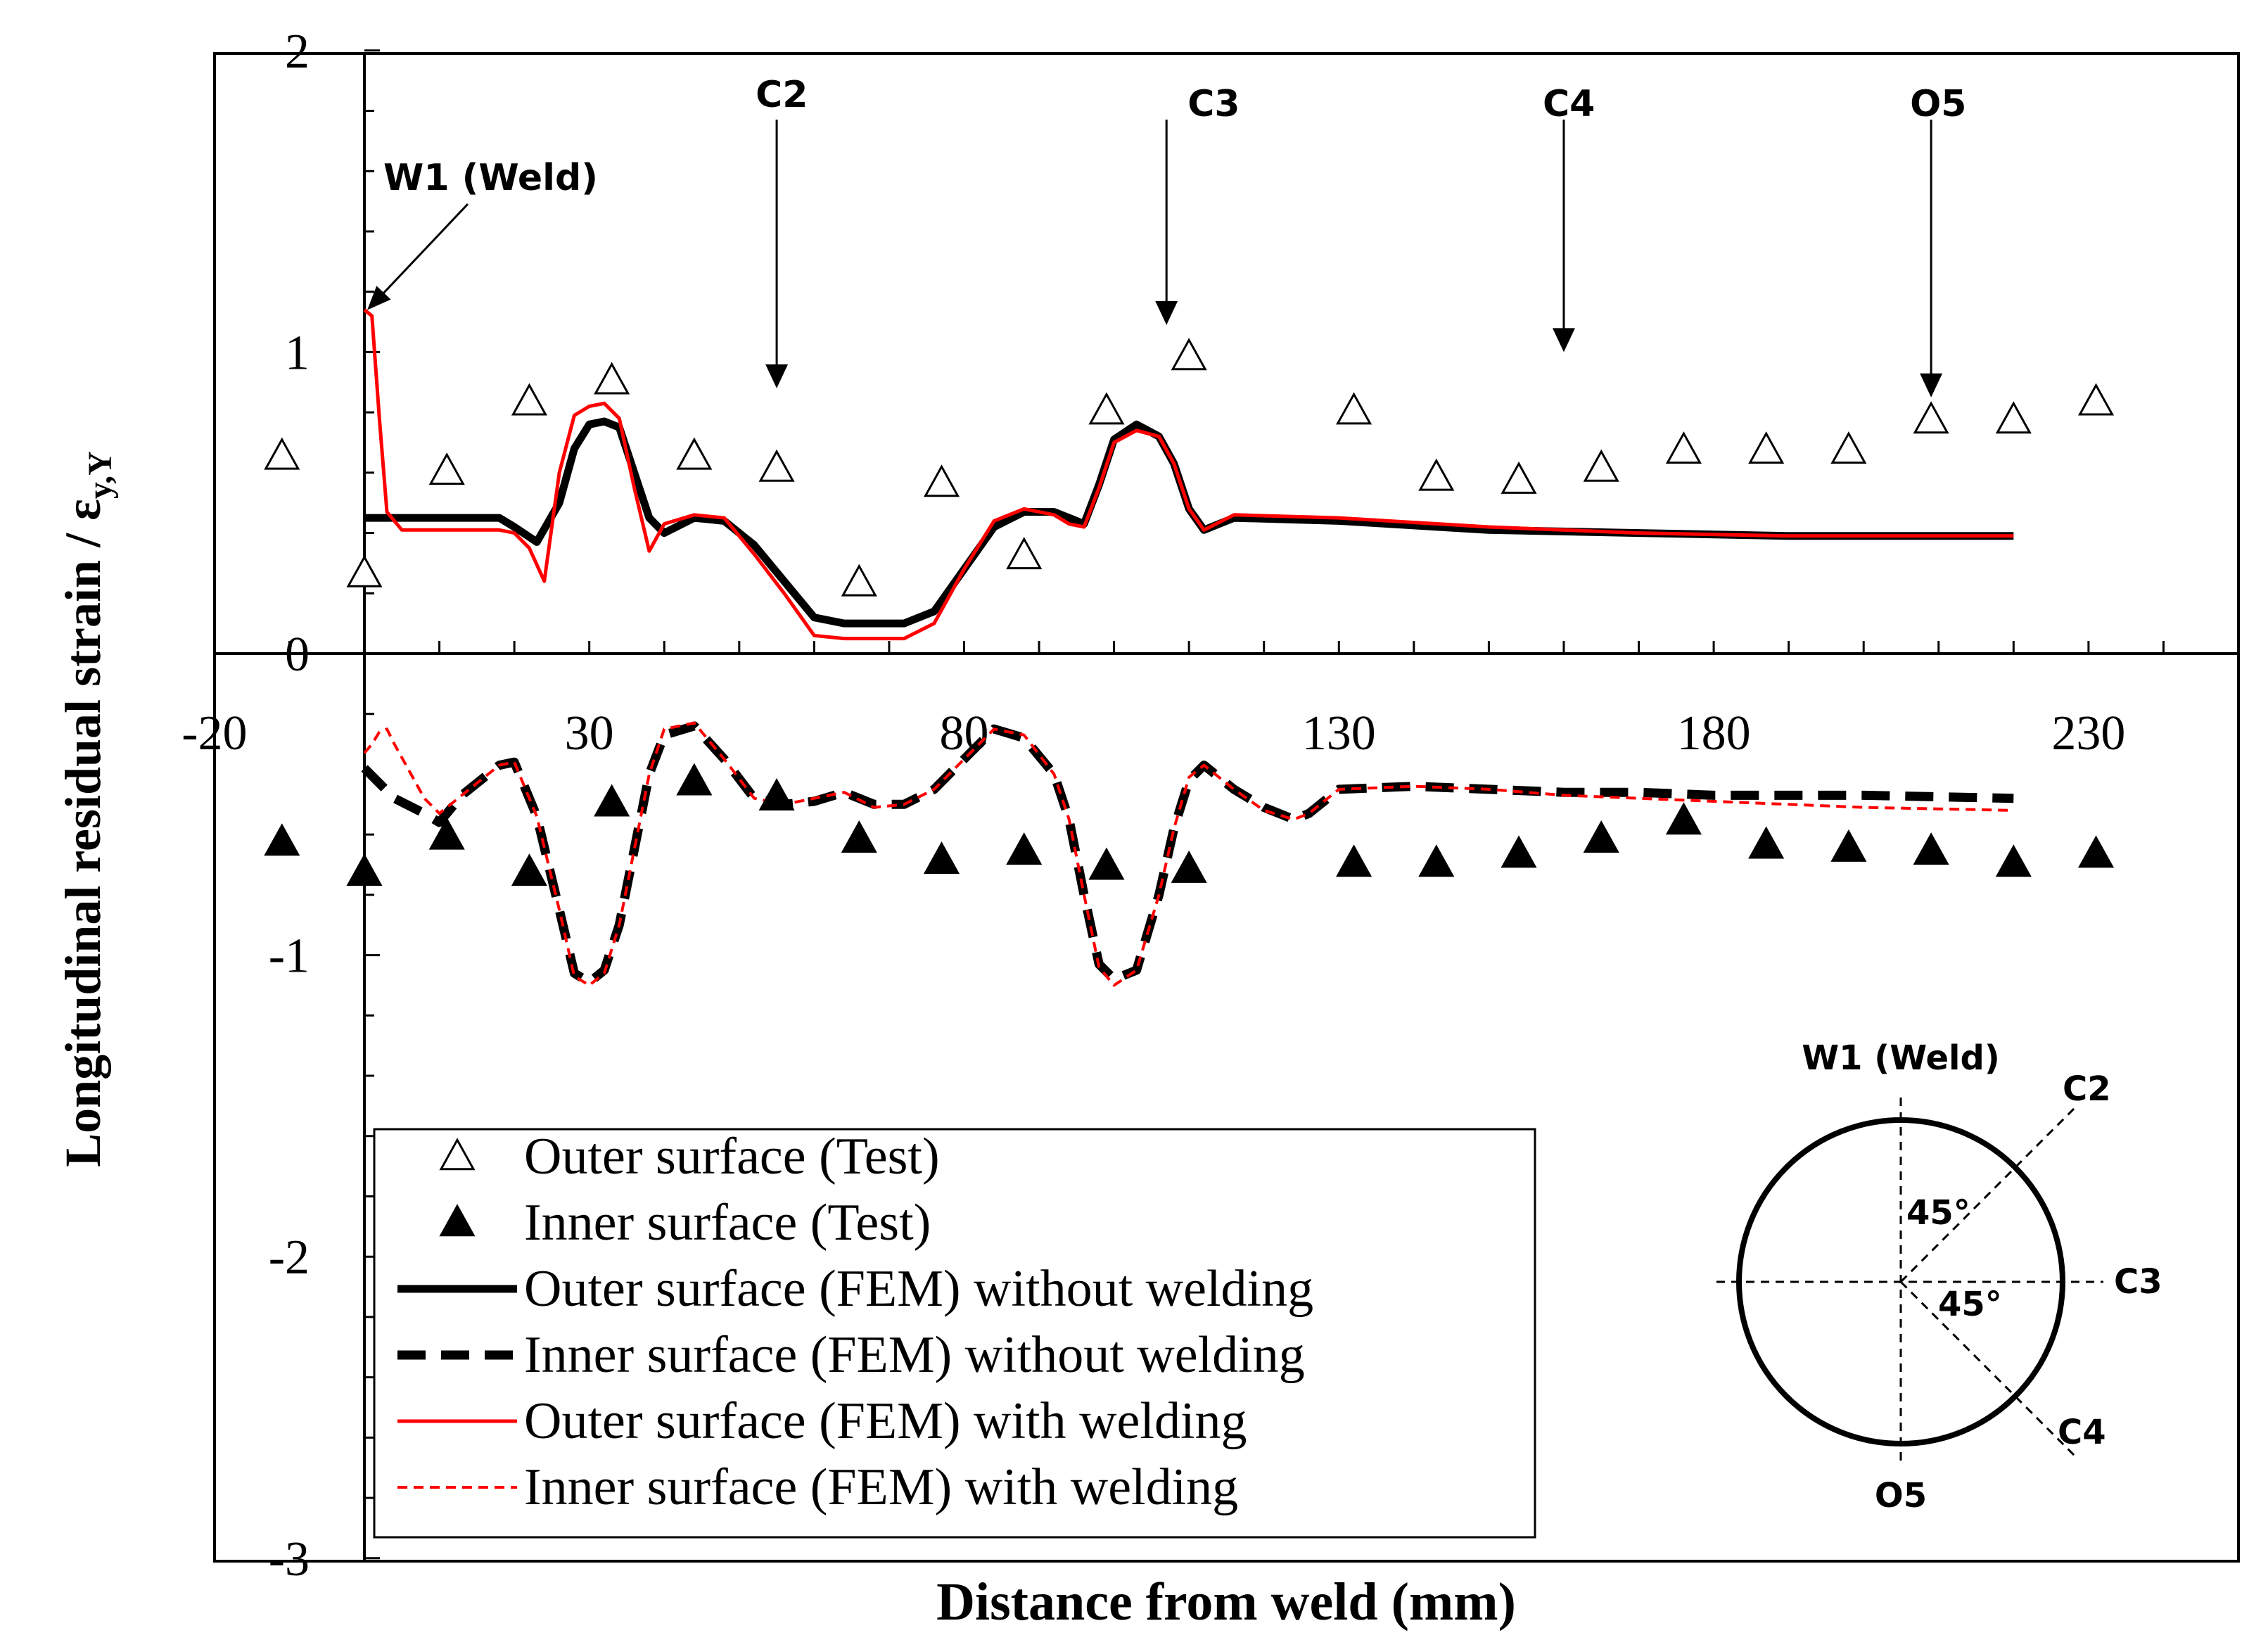 This screenshot has height=1647, width=2268. Describe the element at coordinates (1166, 236) in the screenshot. I see `location-annotations: W1 (Weld) C2 C3 C4 O5` at that location.